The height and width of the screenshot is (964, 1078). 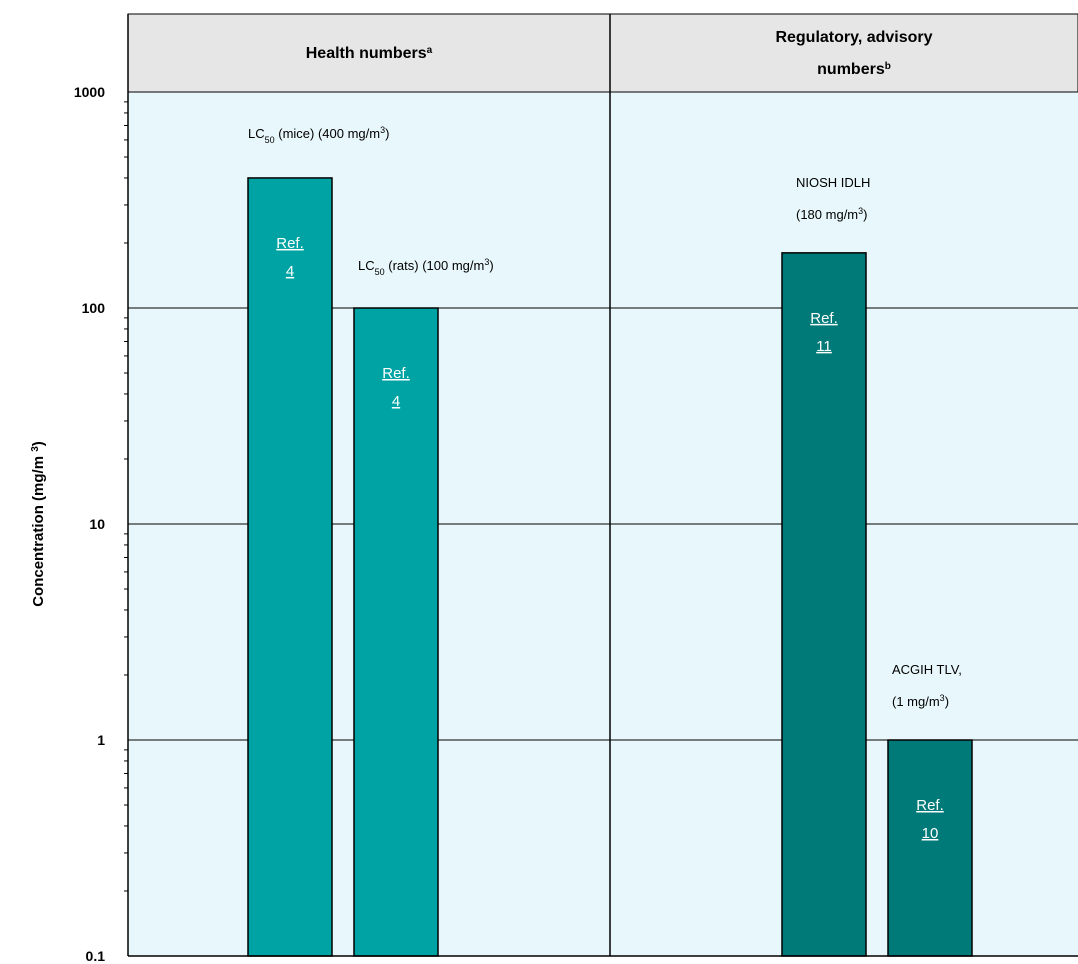 What do you see at coordinates (927, 669) in the screenshot?
I see `bar-annotation-line1: ACGIH TLV,` at bounding box center [927, 669].